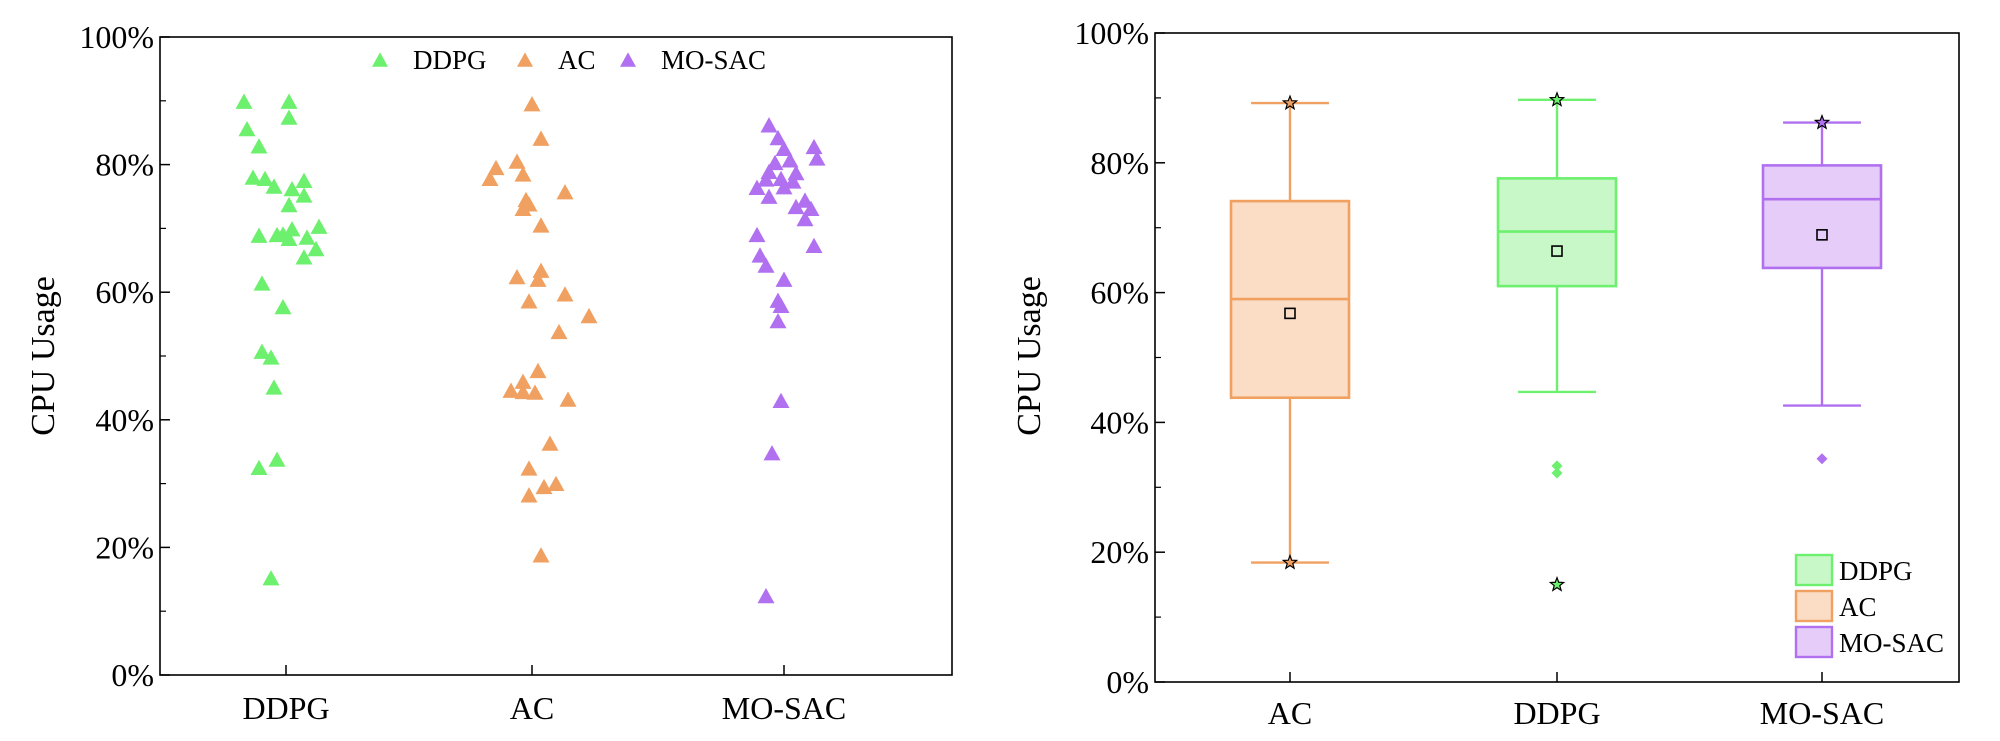  Describe the element at coordinates (1858, 607) in the screenshot. I see `legend-label-ac: AC` at that location.